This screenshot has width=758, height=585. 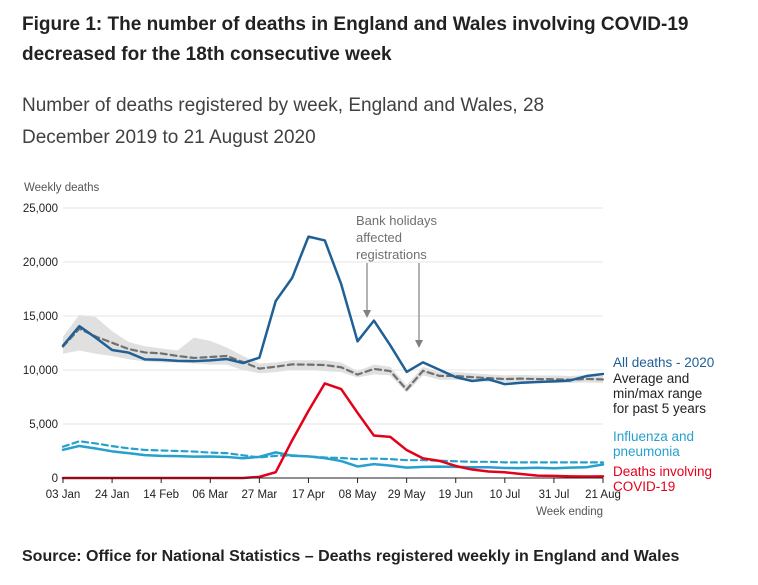 I want to click on five-year-range-band, so click(x=333, y=353).